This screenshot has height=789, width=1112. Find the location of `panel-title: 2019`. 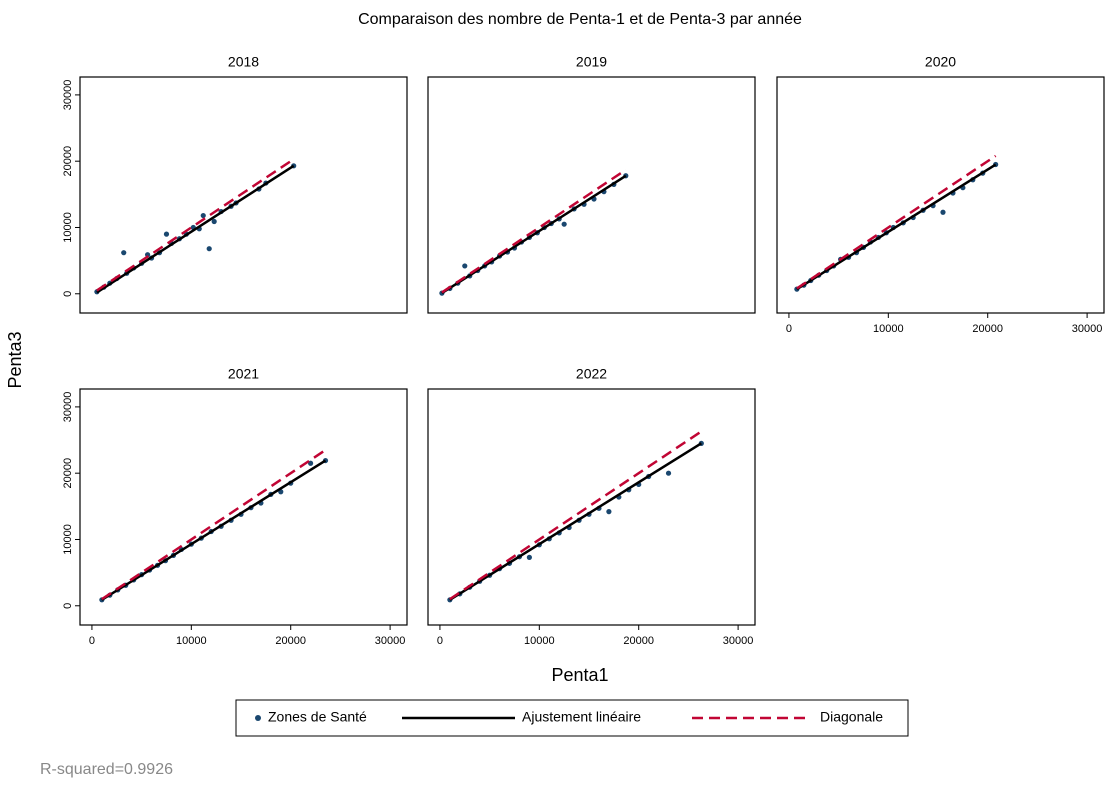

panel-title: 2019 is located at coordinates (591, 62).